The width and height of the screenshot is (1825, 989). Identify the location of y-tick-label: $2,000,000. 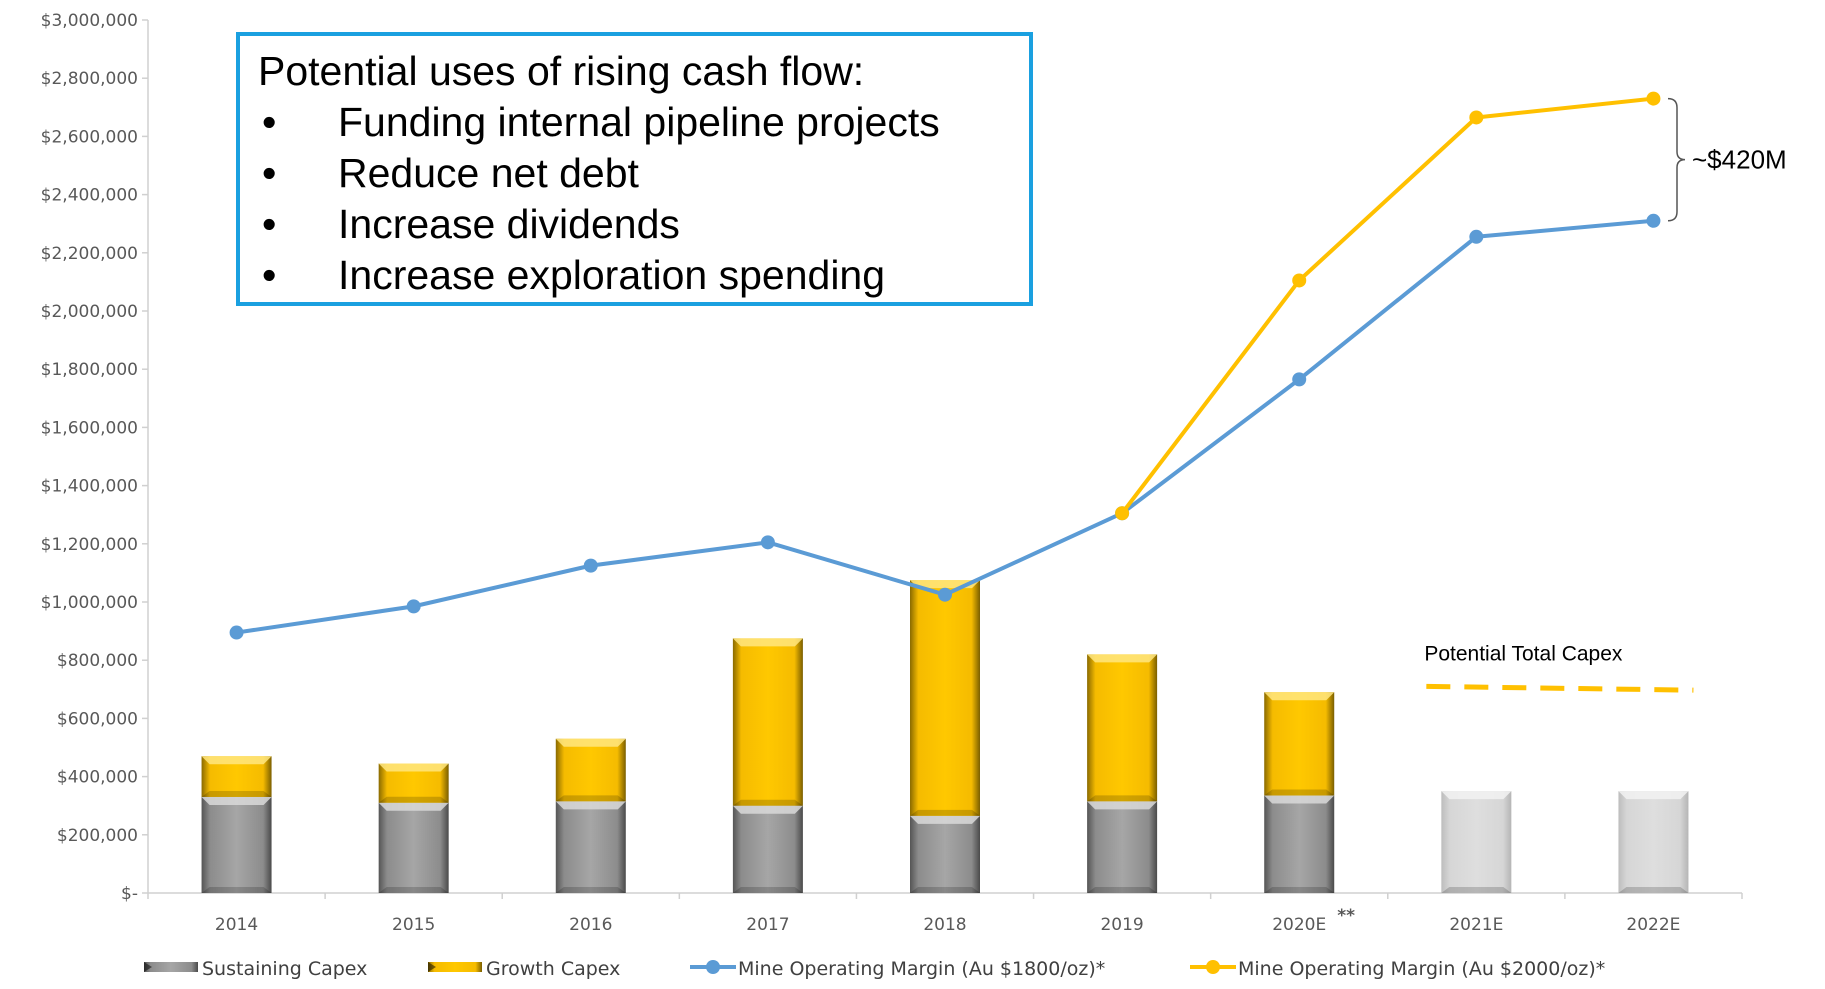
(89, 312).